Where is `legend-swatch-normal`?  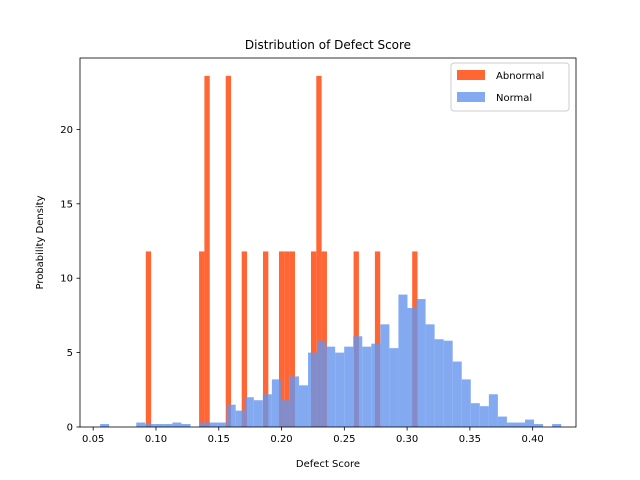 legend-swatch-normal is located at coordinates (471, 97).